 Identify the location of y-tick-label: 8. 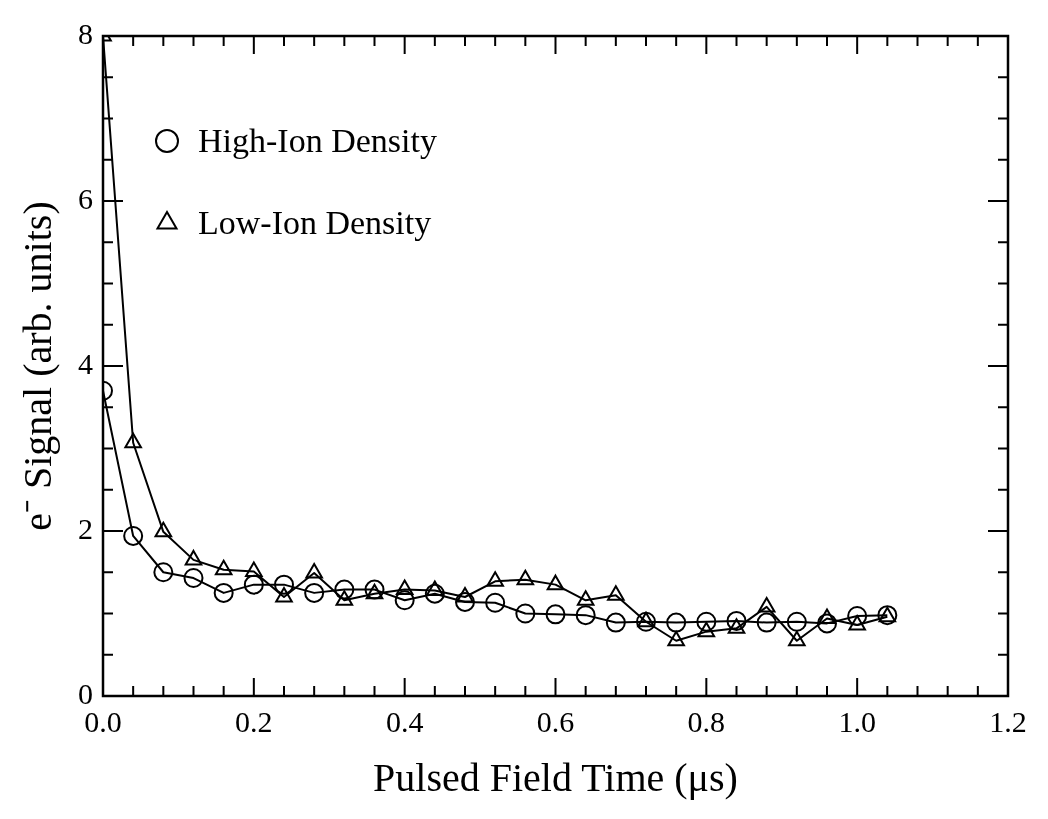
(85, 33).